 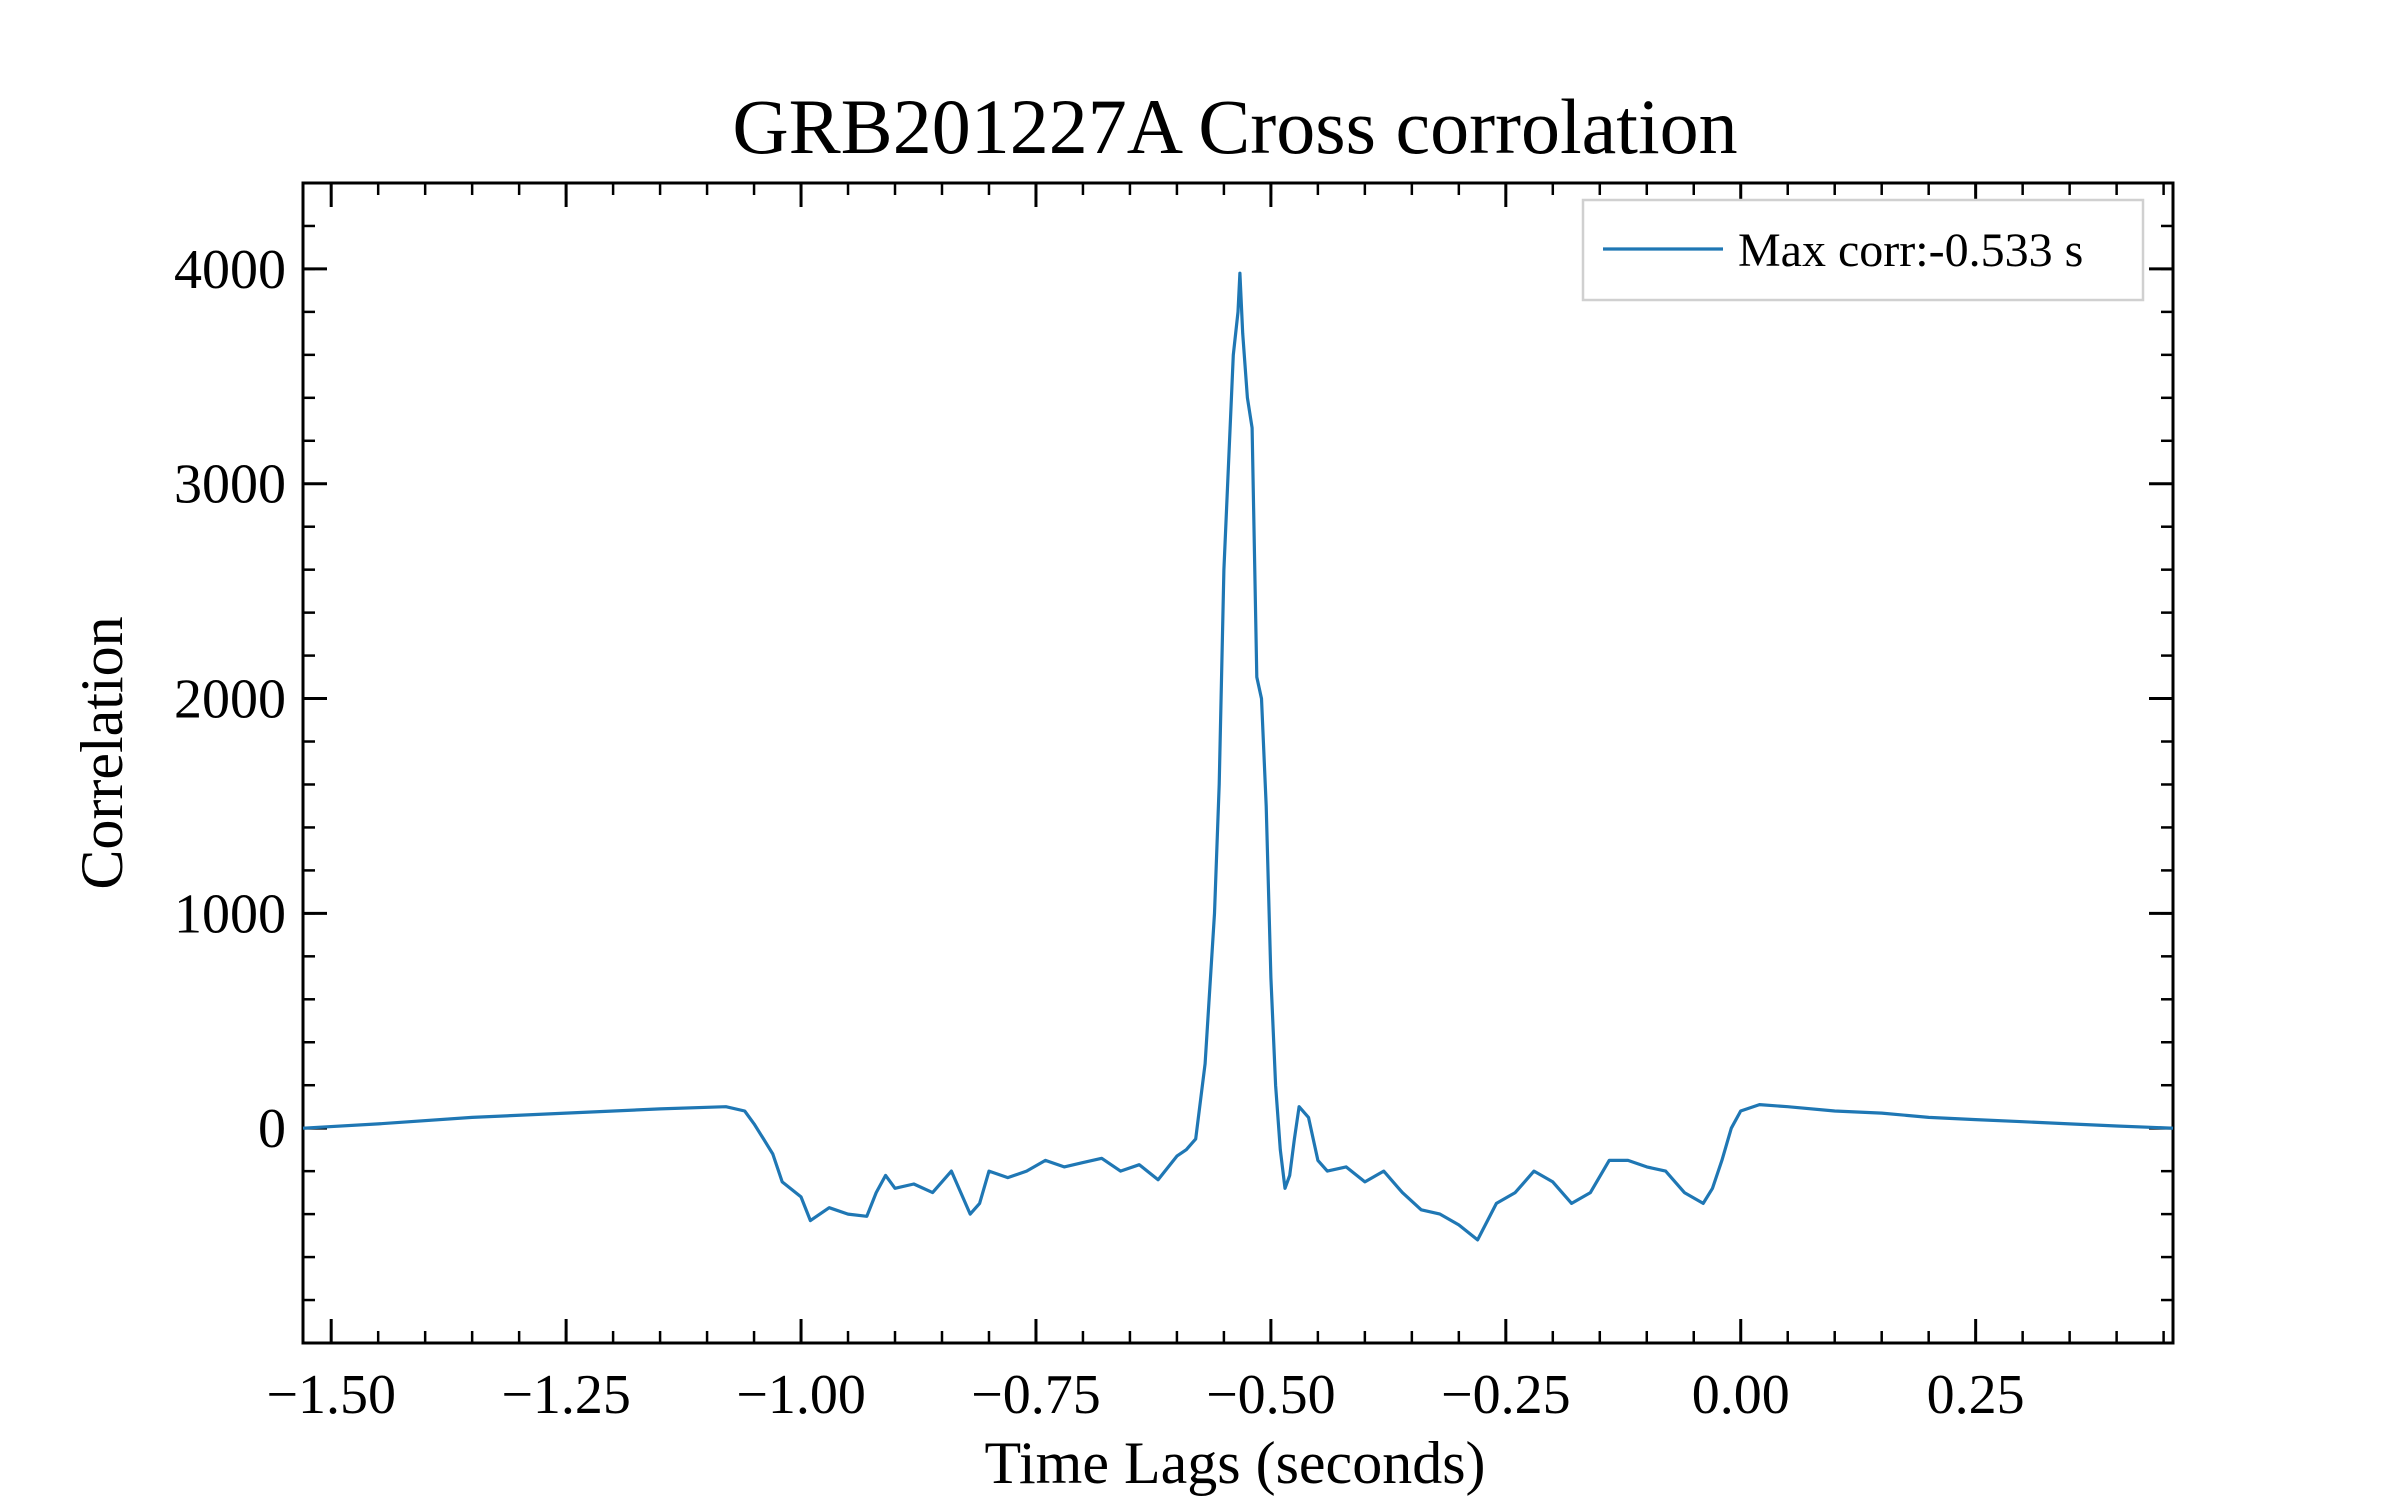 What do you see at coordinates (1910, 250) in the screenshot?
I see `legend-entry-label: Max corr:-0.533 s` at bounding box center [1910, 250].